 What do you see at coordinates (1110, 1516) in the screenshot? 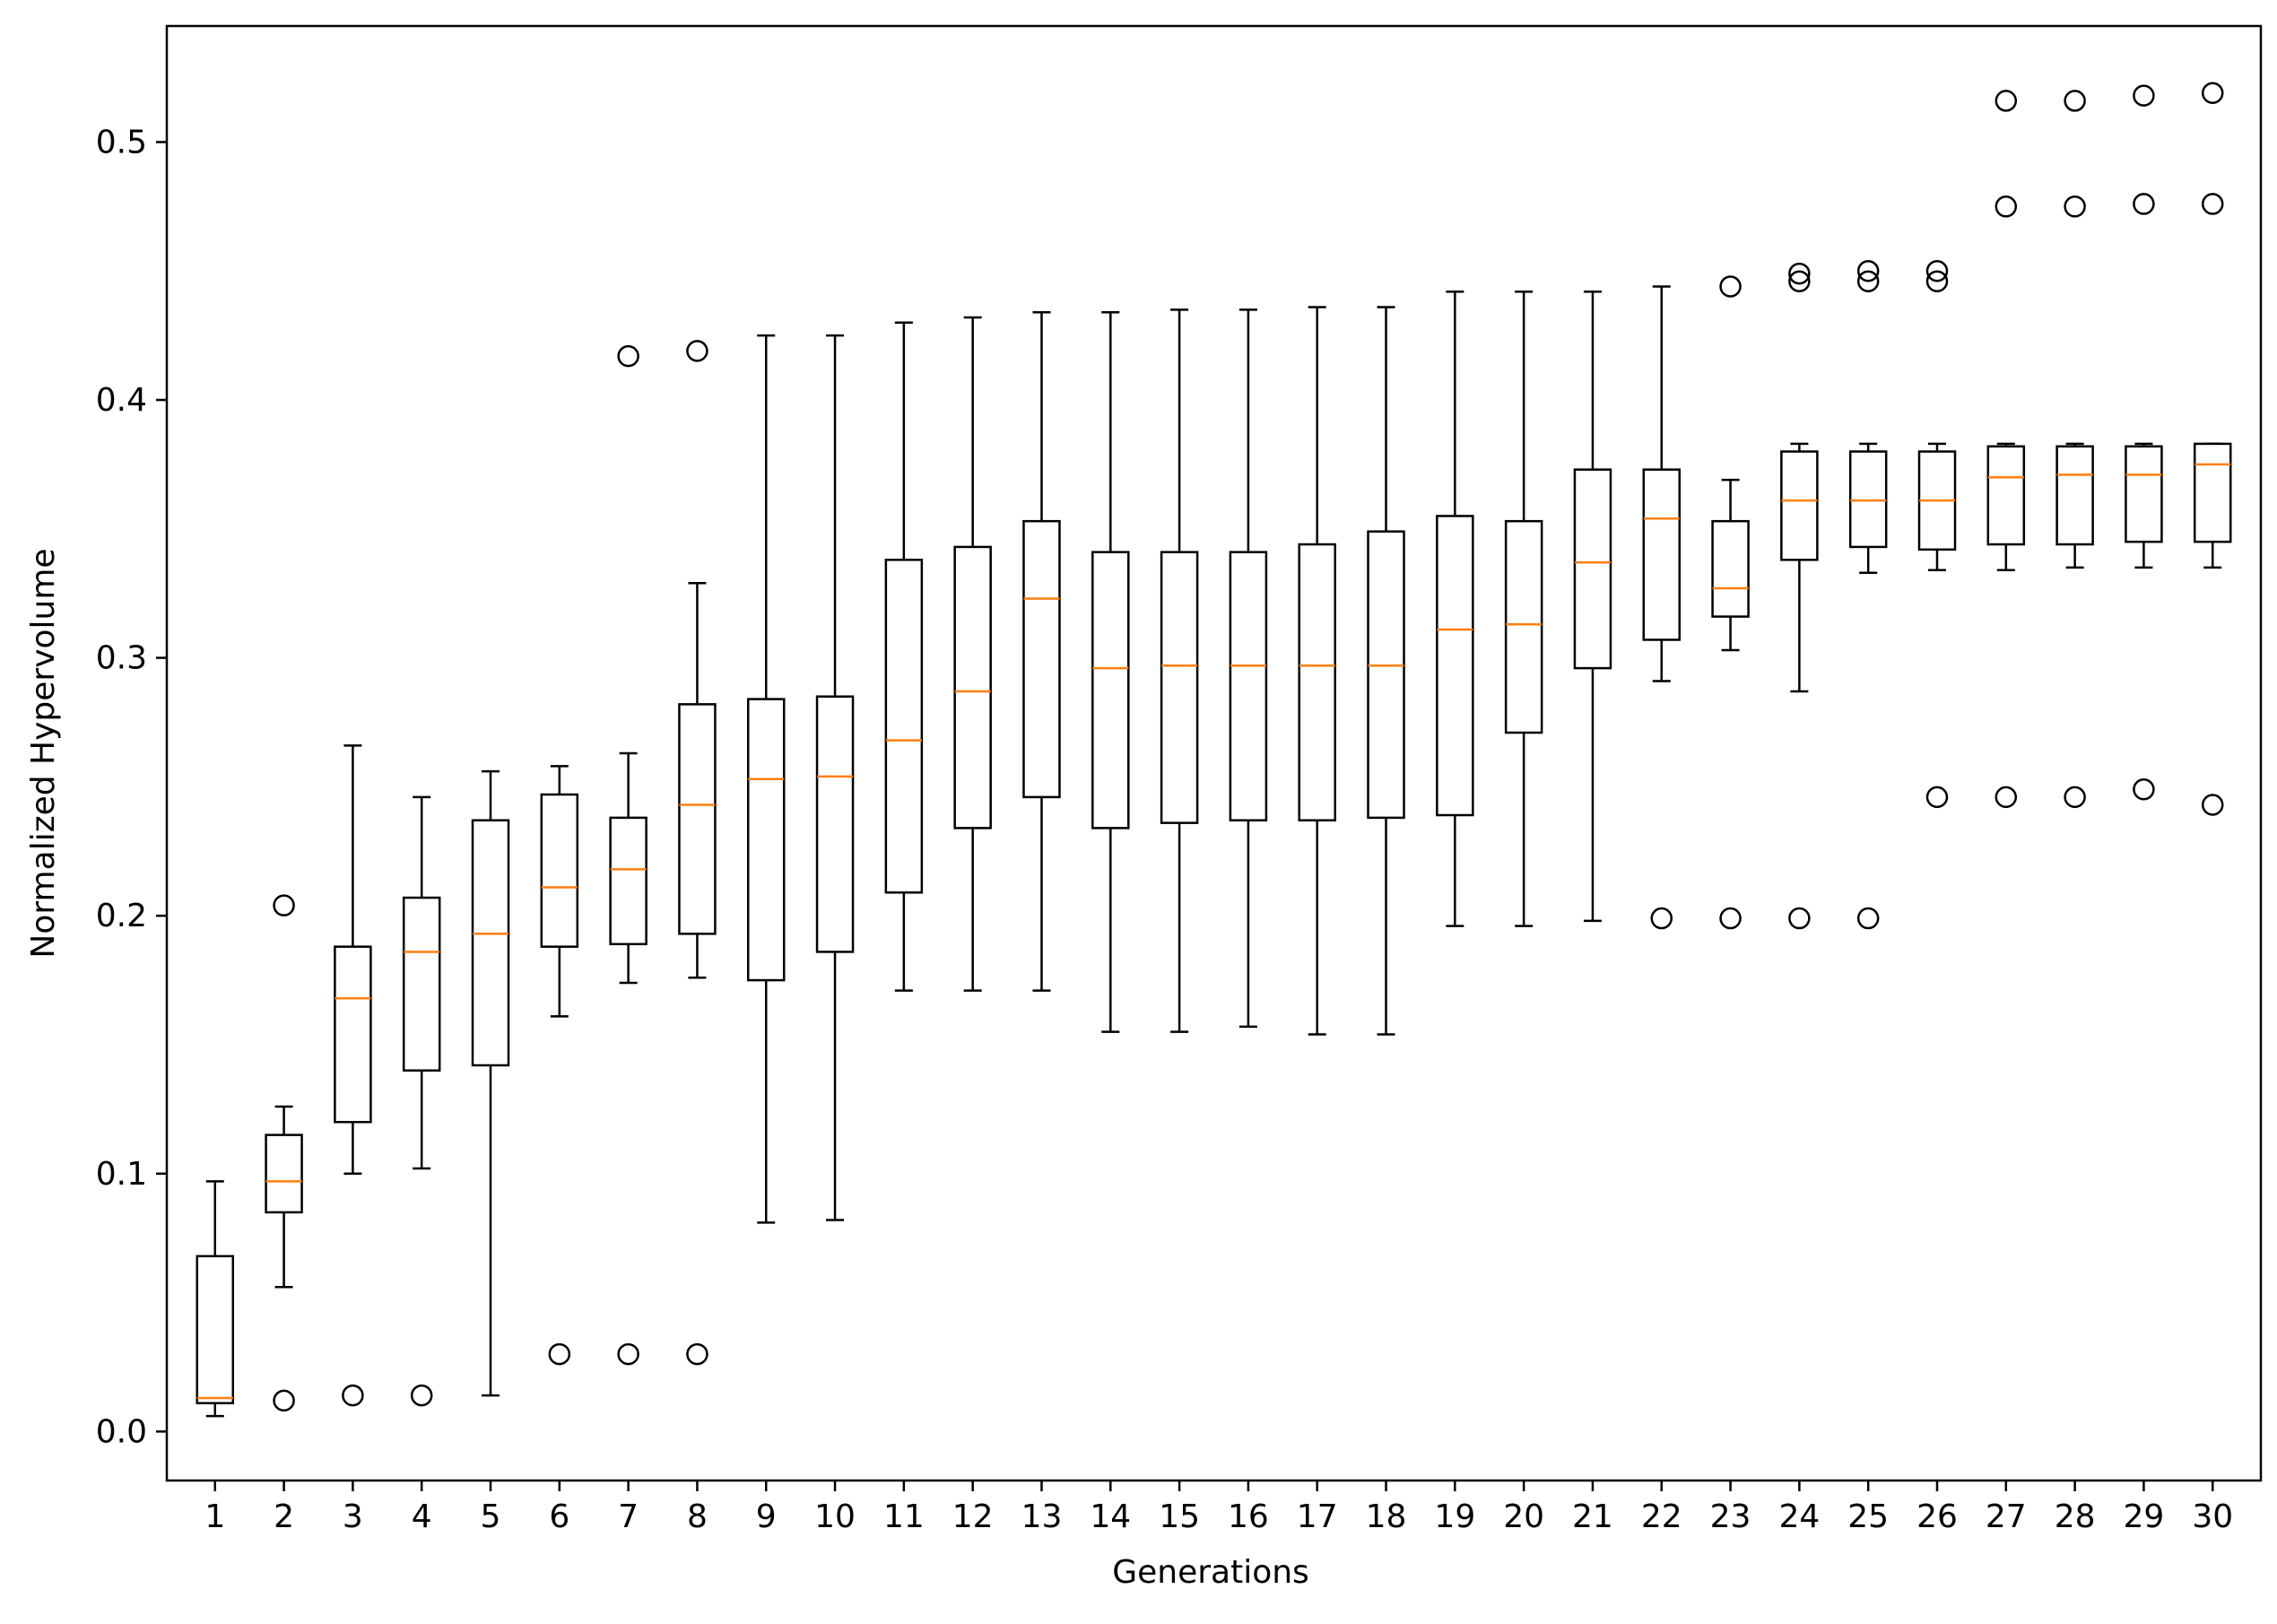
I see `x-tick-label: 14` at bounding box center [1110, 1516].